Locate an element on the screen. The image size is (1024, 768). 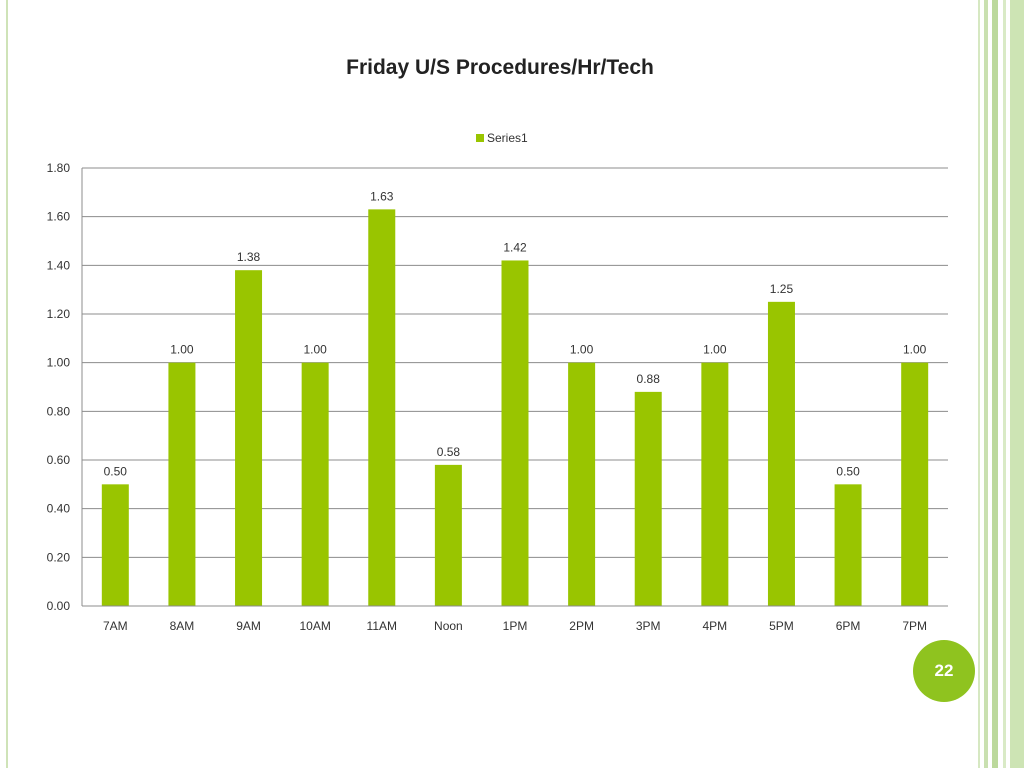
x-tick-label: 3PM is located at coordinates (648, 626).